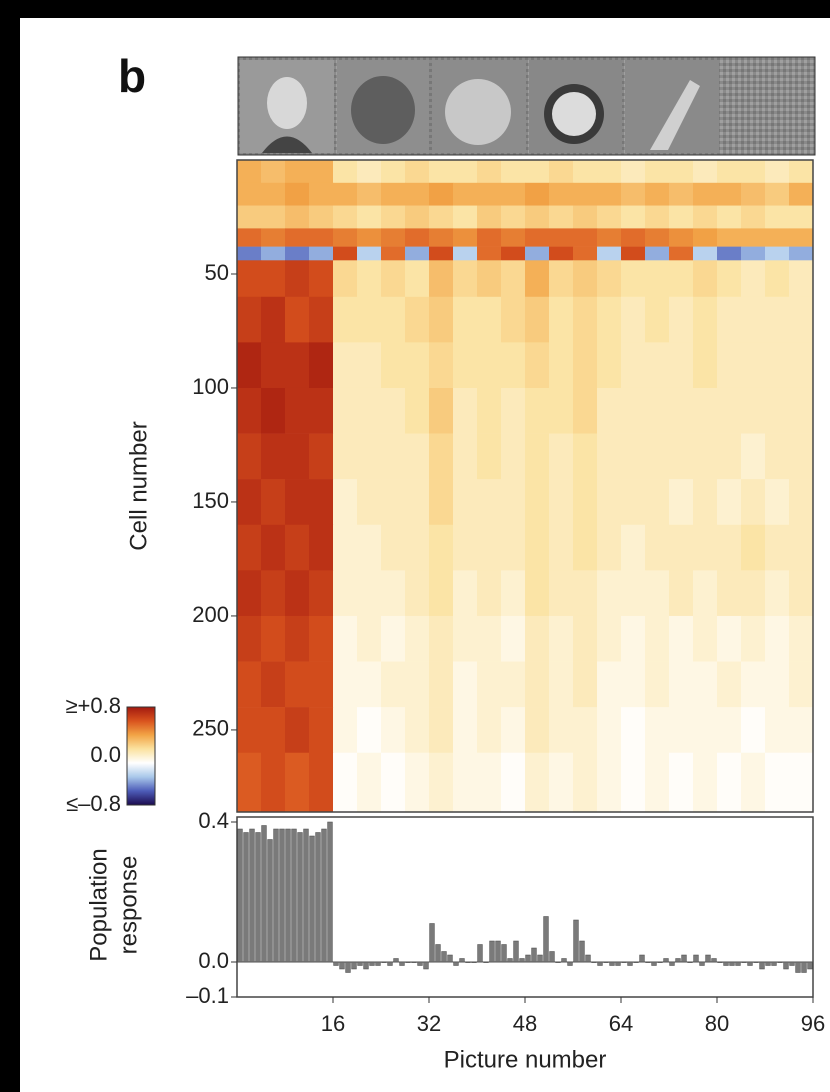 The image size is (830, 1092). What do you see at coordinates (132, 76) in the screenshot?
I see `panel-label: b` at bounding box center [132, 76].